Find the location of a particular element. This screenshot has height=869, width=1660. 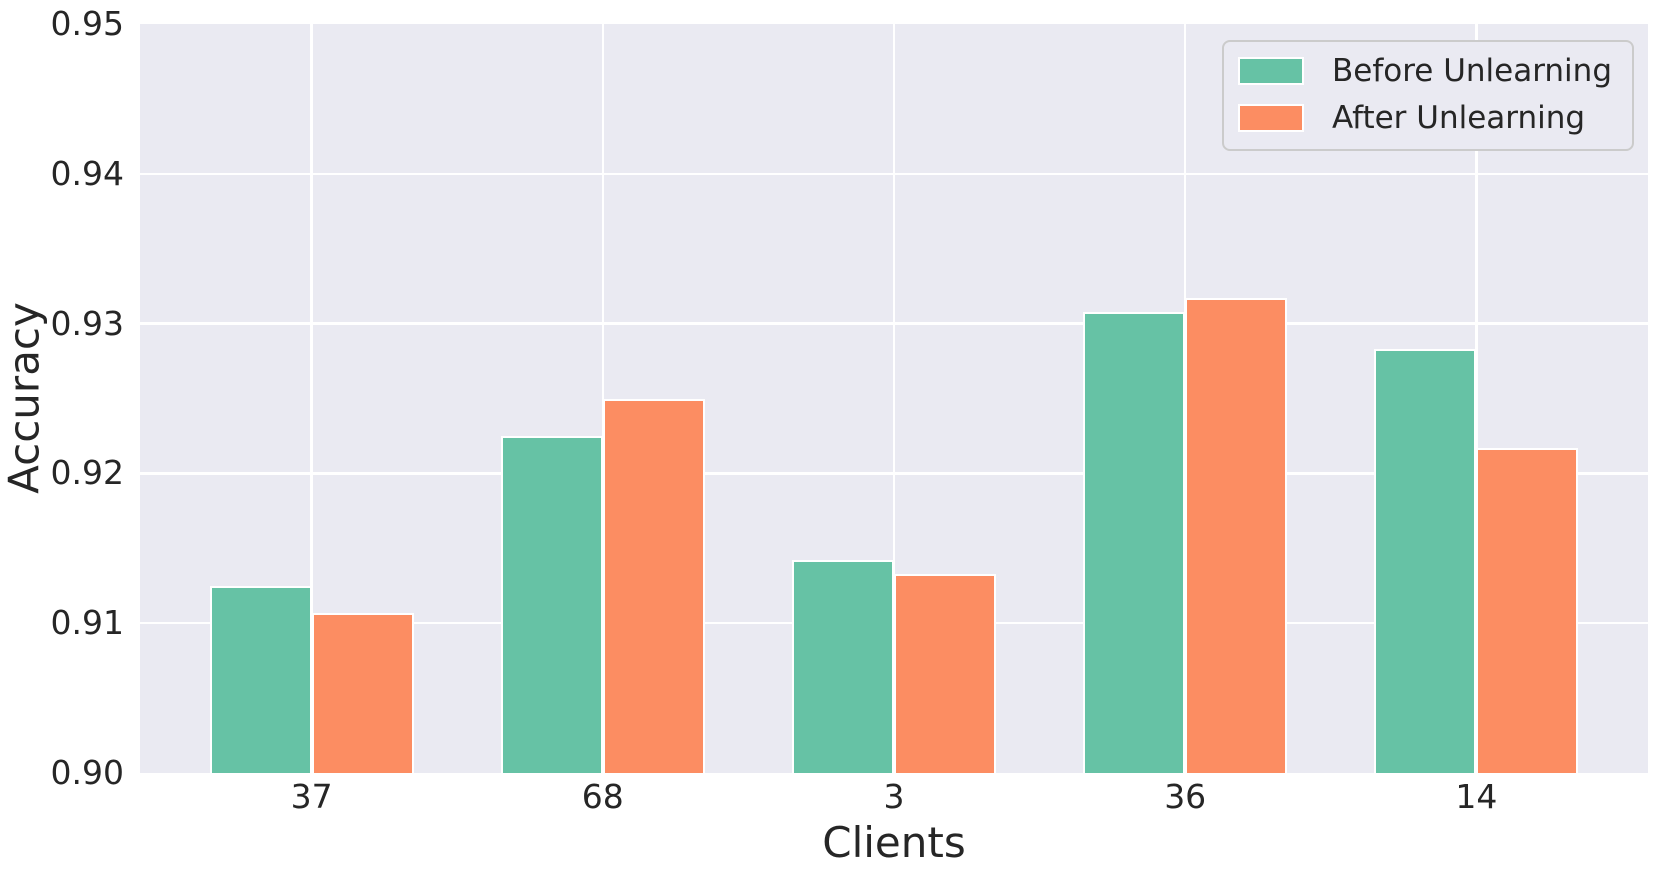

bar-37-before-unlearning is located at coordinates (260, 679).